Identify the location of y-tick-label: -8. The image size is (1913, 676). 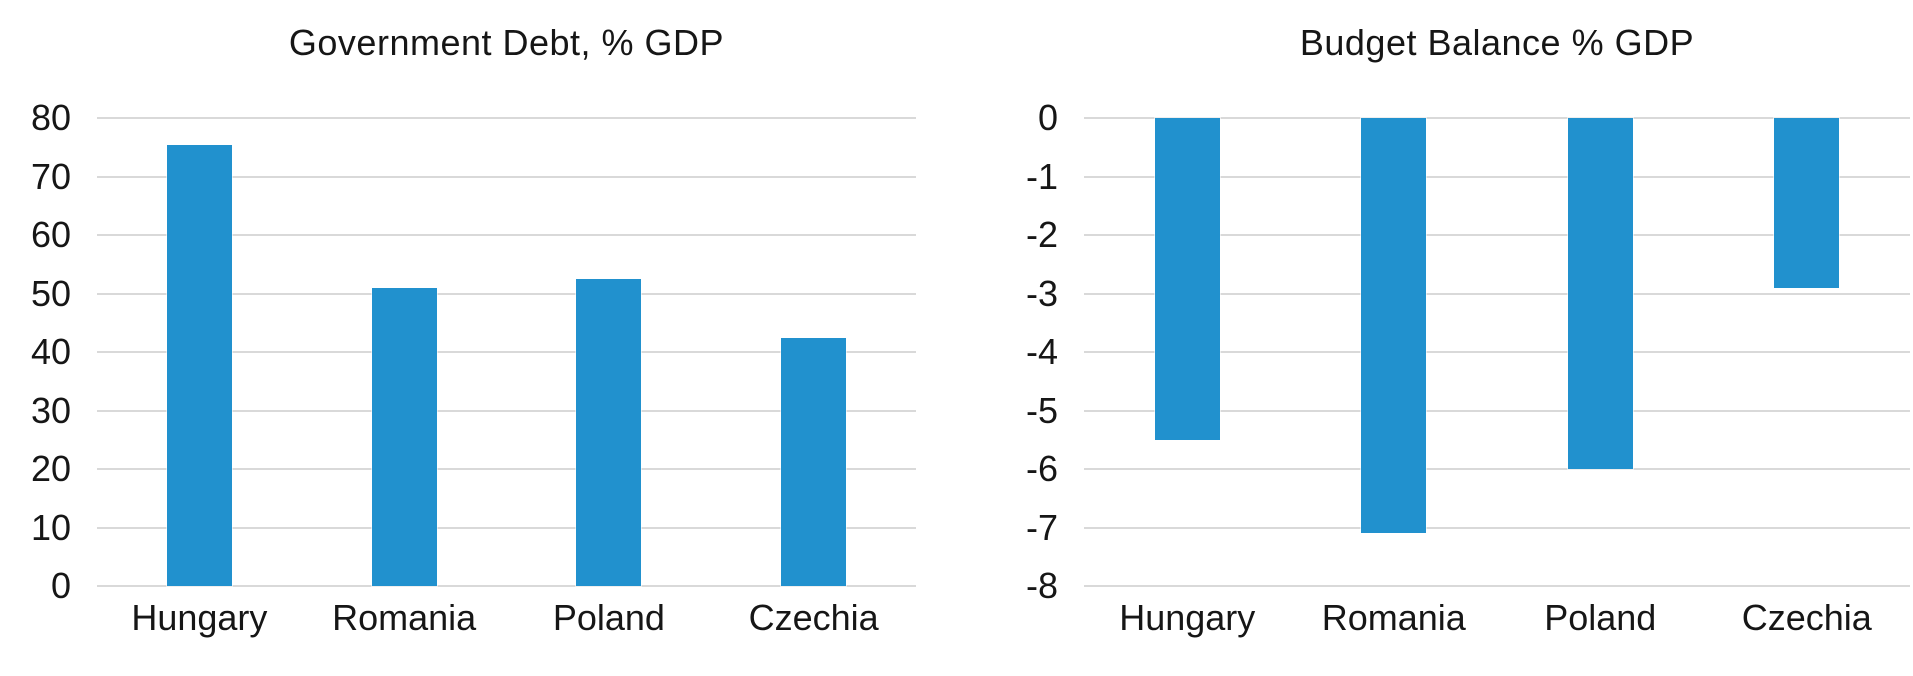
(1041, 585).